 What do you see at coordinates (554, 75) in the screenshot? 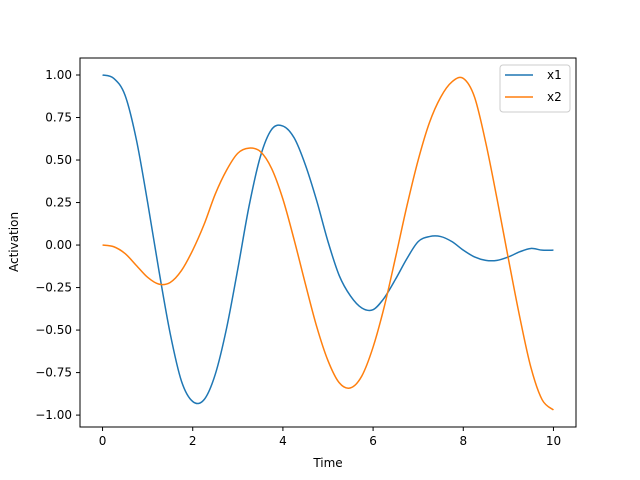
I see `legend-label-x1: x1` at bounding box center [554, 75].